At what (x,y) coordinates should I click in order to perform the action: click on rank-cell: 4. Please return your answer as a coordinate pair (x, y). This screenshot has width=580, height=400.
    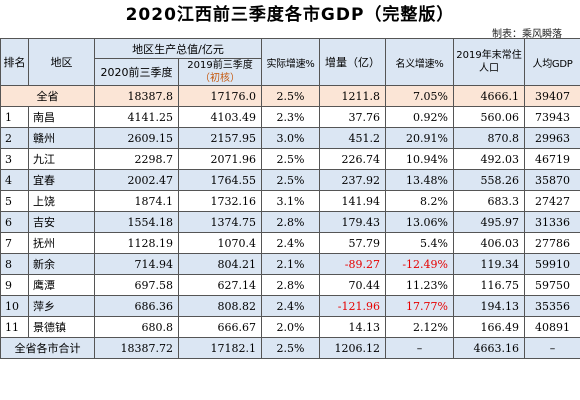
    Looking at the image, I should click on (14, 180).